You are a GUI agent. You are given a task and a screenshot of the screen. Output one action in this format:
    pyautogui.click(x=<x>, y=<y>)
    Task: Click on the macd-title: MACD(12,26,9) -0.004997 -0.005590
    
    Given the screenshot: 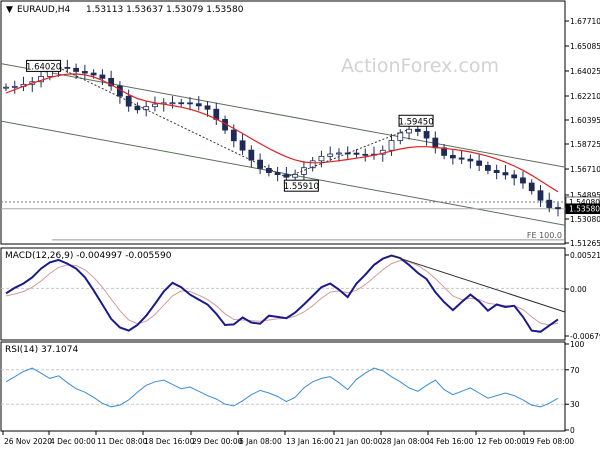 What is the action you would take?
    pyautogui.click(x=88, y=256)
    